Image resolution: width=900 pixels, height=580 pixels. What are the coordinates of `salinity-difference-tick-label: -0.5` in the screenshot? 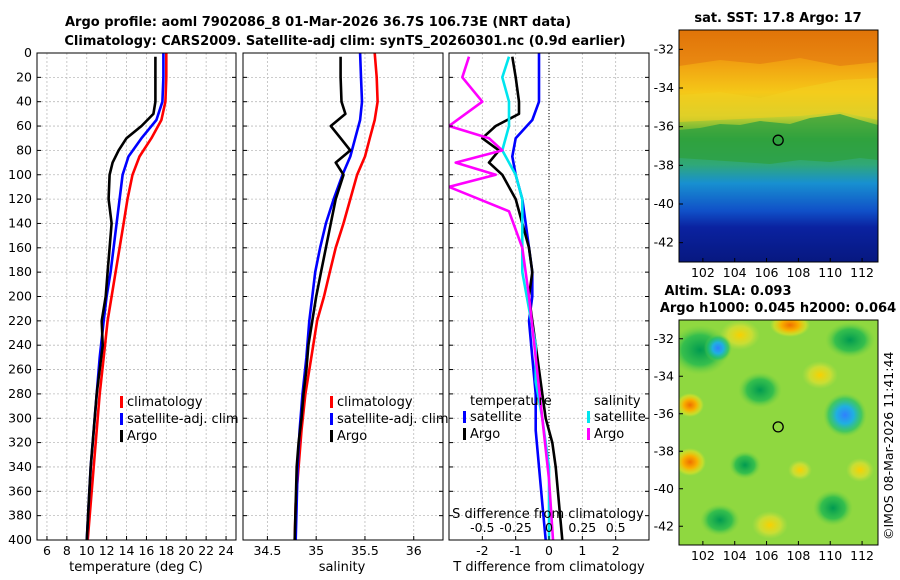 It's located at (482, 527).